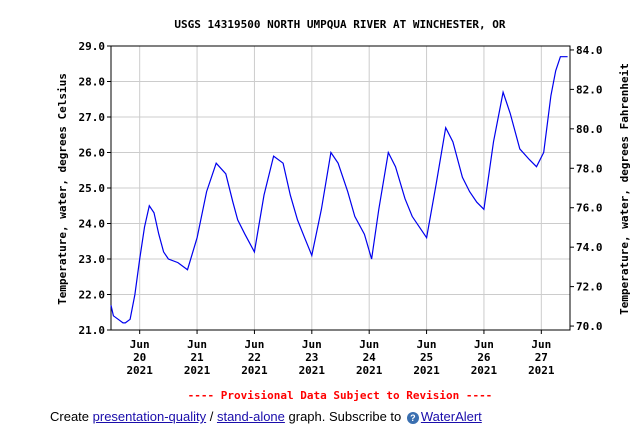 This screenshot has width=640, height=425. I want to click on x-tick-label: 27, so click(541, 357).